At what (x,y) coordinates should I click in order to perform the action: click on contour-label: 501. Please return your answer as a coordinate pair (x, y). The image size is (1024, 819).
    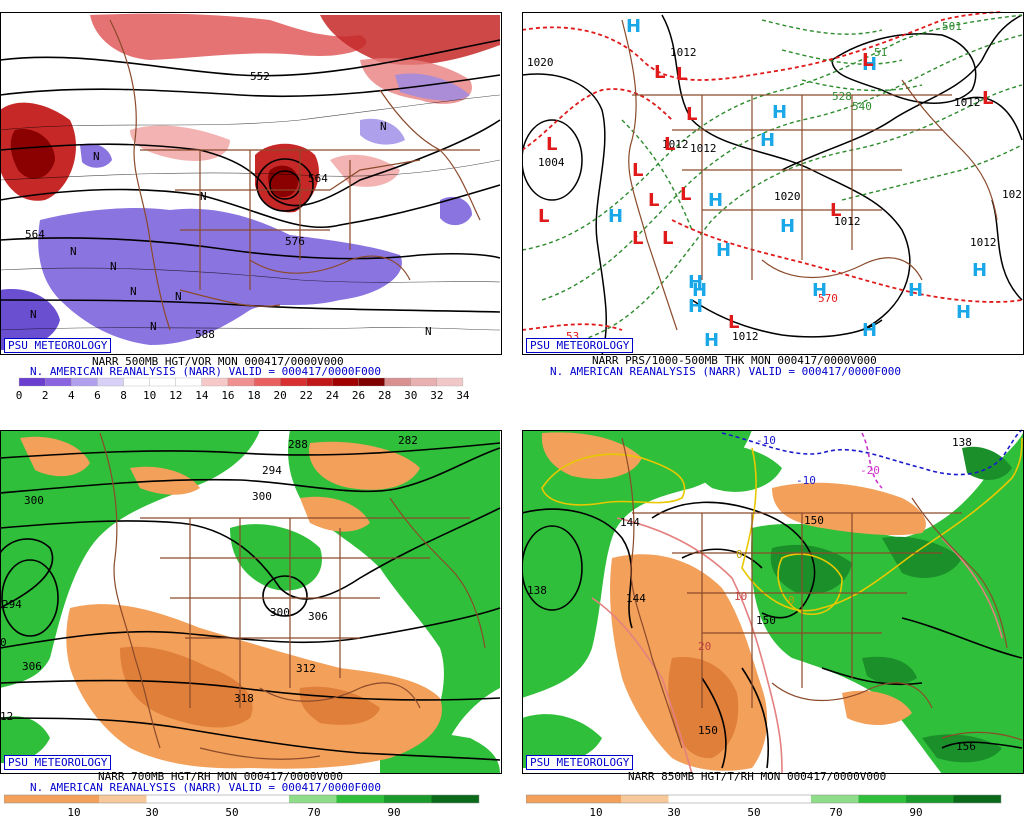
    Looking at the image, I should click on (952, 26).